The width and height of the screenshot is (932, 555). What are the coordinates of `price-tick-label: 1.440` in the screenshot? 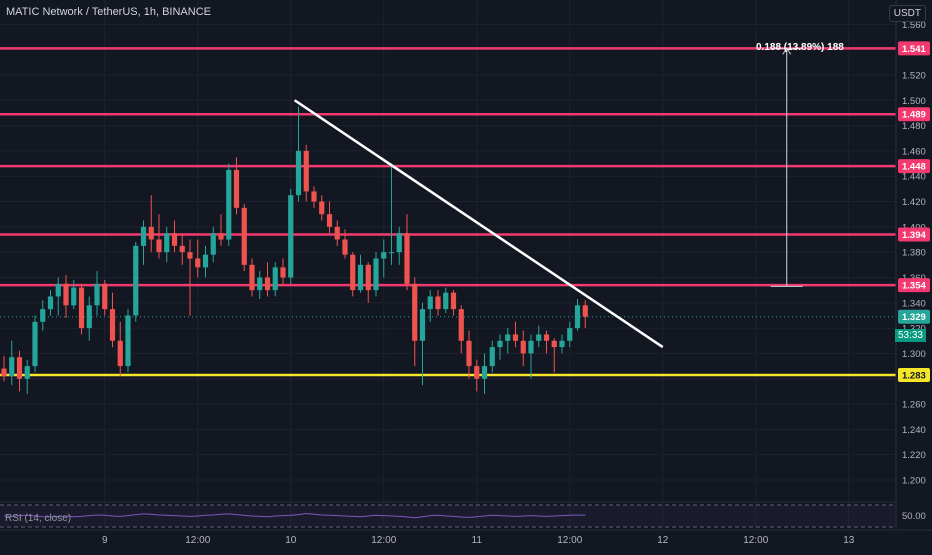 It's located at (914, 177).